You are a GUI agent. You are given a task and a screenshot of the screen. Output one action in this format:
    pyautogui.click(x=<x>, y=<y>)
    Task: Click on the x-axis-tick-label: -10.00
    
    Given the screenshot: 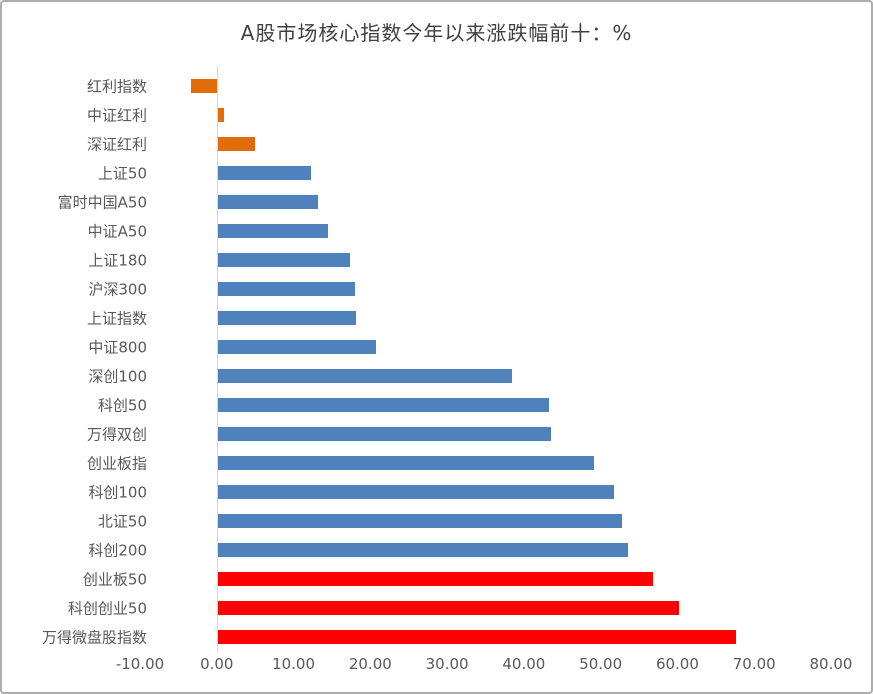 What is the action you would take?
    pyautogui.click(x=140, y=664)
    